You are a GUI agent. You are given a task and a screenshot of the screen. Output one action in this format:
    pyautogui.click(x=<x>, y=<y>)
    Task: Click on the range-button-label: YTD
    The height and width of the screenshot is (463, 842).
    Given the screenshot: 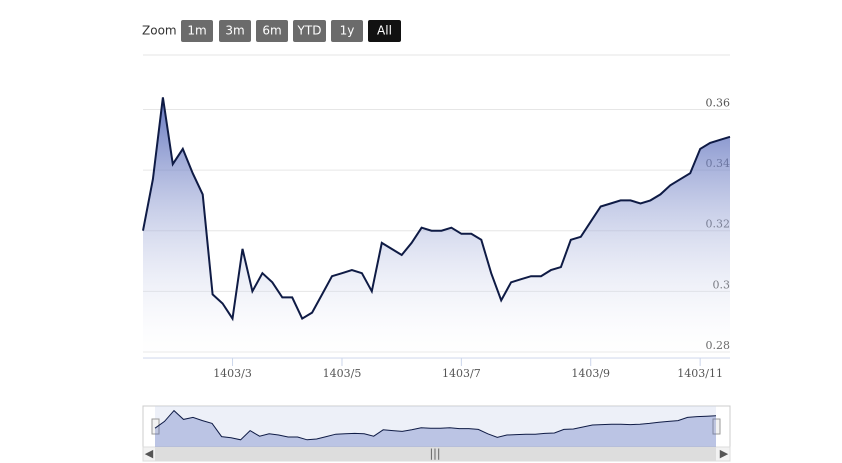 What is the action you would take?
    pyautogui.click(x=309, y=31)
    